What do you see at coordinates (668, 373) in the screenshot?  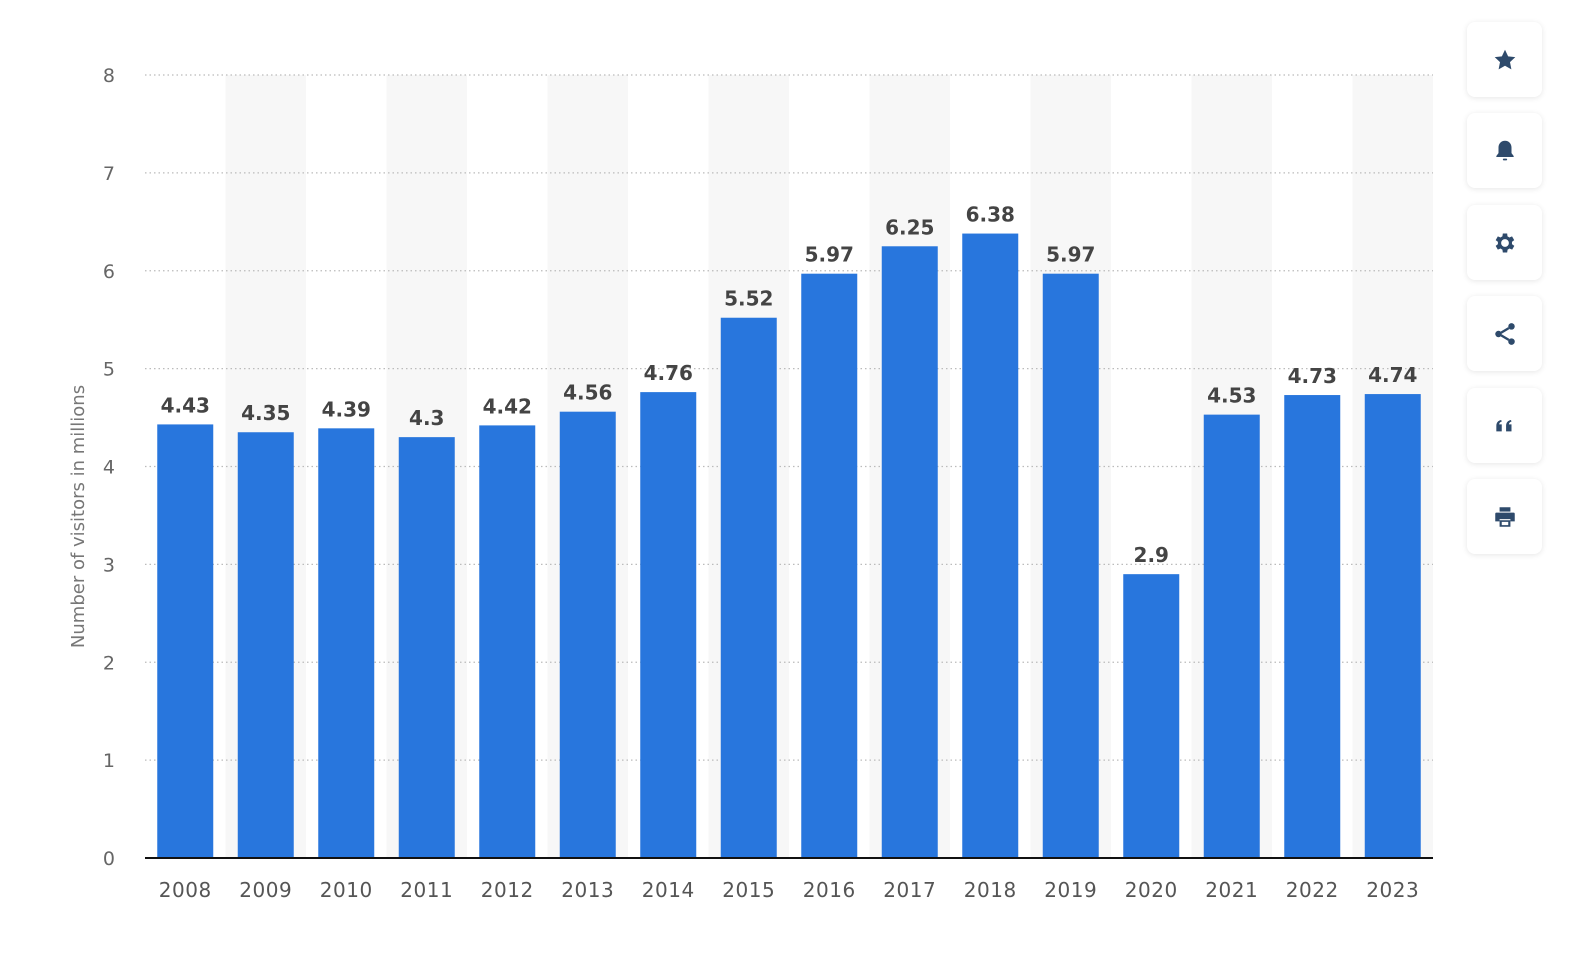 I see `data-label: 4.76` at bounding box center [668, 373].